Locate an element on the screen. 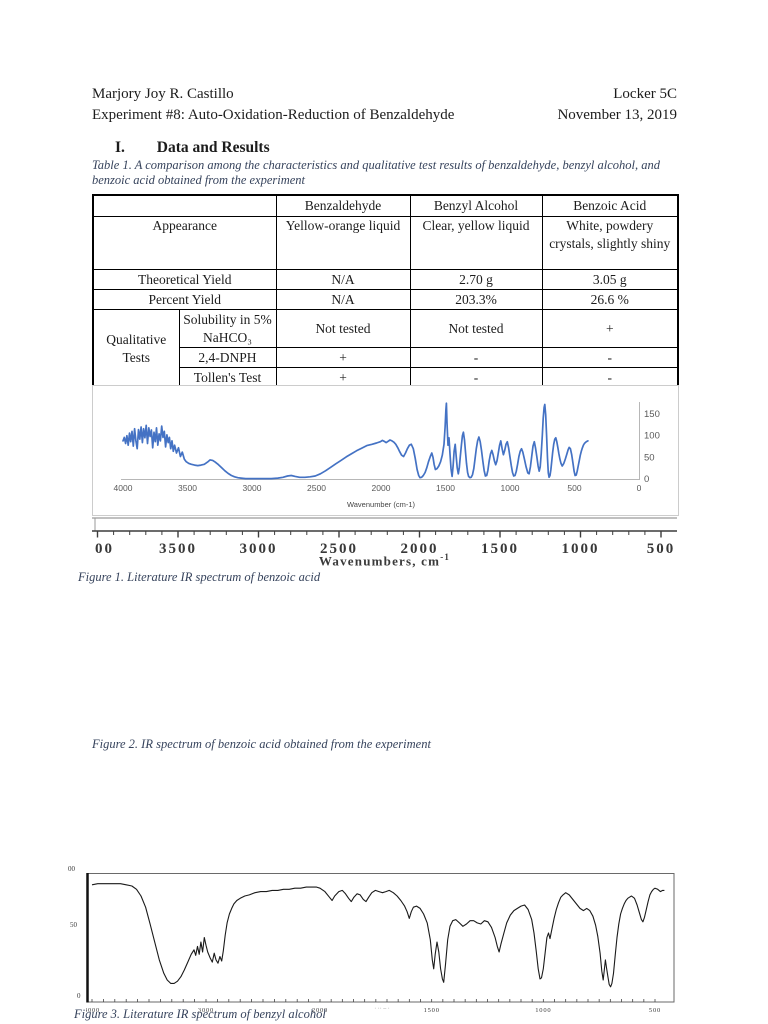  table-cell: 3.05 g is located at coordinates (610, 279).